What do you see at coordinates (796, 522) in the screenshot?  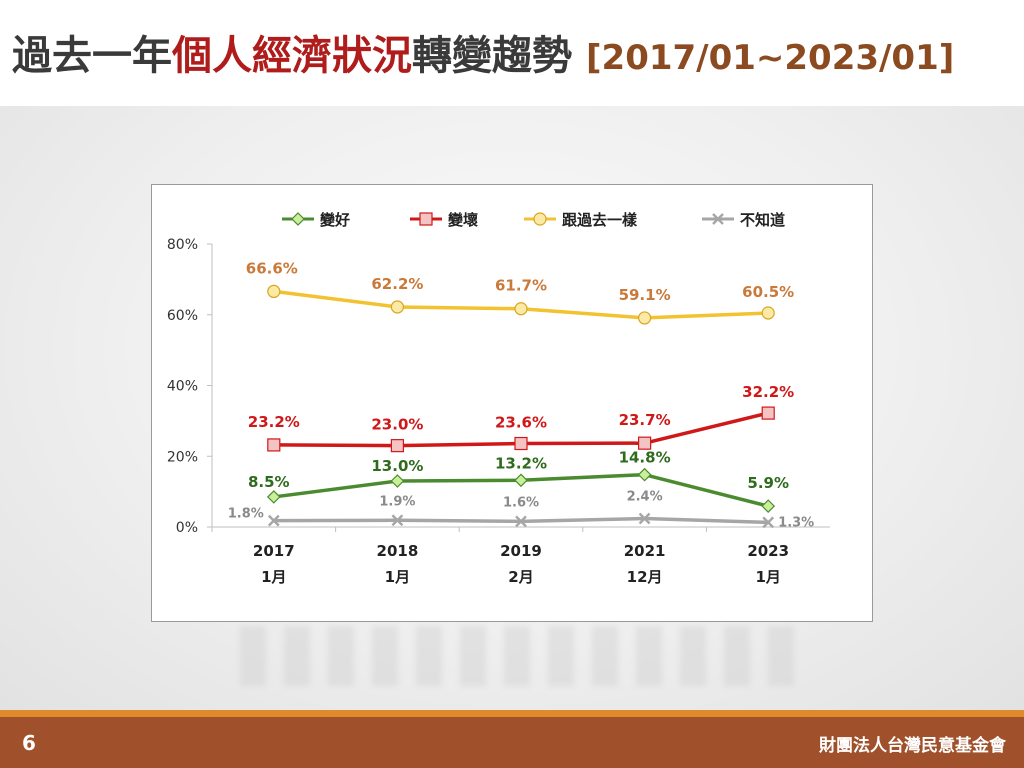 I see `data-label: 1.3%` at bounding box center [796, 522].